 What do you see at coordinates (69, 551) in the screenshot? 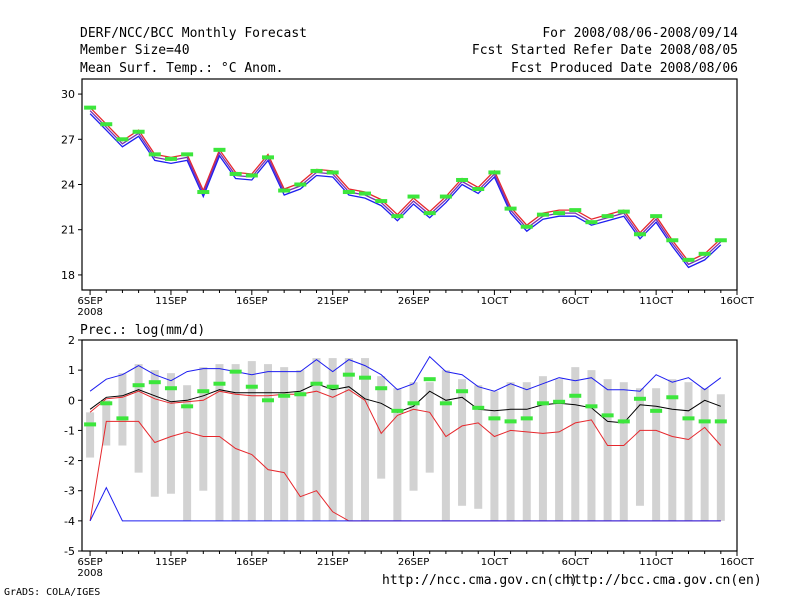
I see `y-tick-label: -5` at bounding box center [69, 551].